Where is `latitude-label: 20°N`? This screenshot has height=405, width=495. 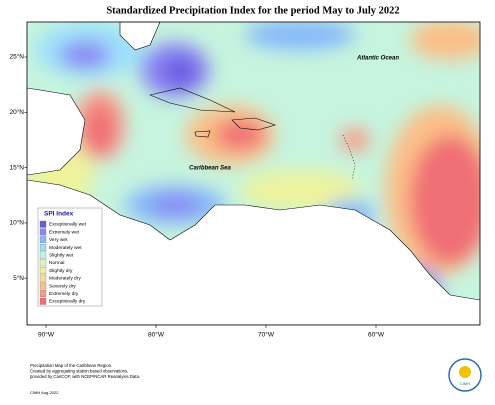
latitude-label: 20°N is located at coordinates (16, 112).